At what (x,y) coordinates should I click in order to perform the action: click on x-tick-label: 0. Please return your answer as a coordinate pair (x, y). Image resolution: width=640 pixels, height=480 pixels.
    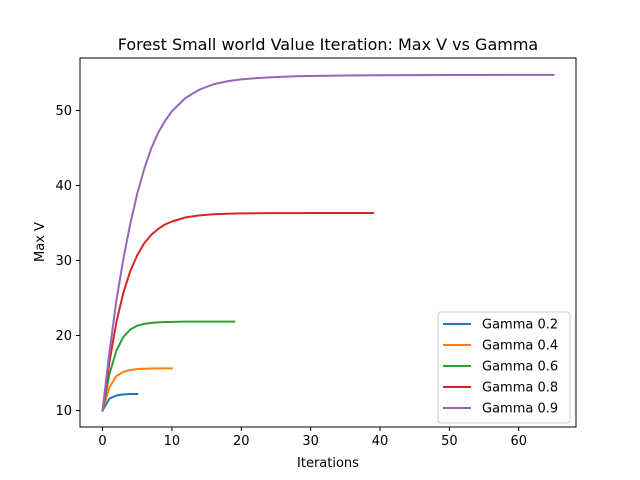
    Looking at the image, I should click on (102, 441).